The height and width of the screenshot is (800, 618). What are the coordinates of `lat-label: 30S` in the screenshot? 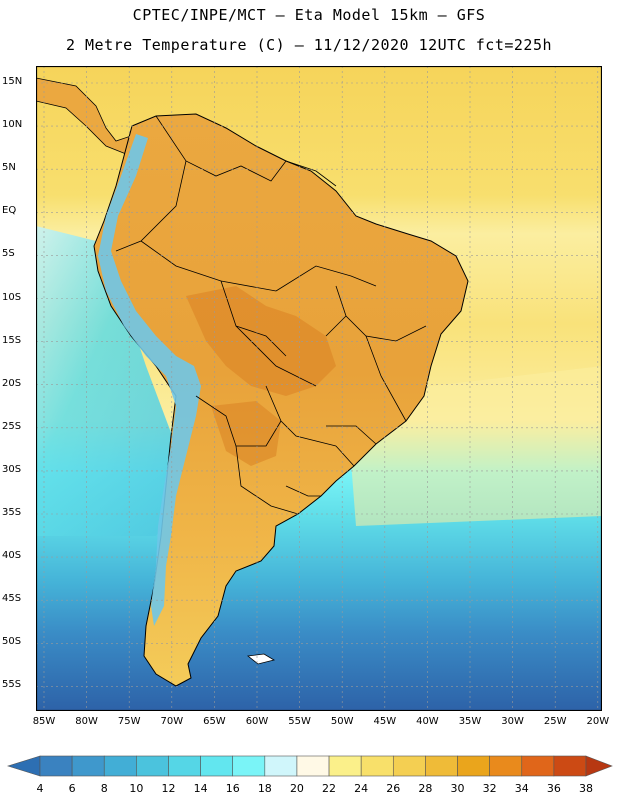 It's located at (12, 469).